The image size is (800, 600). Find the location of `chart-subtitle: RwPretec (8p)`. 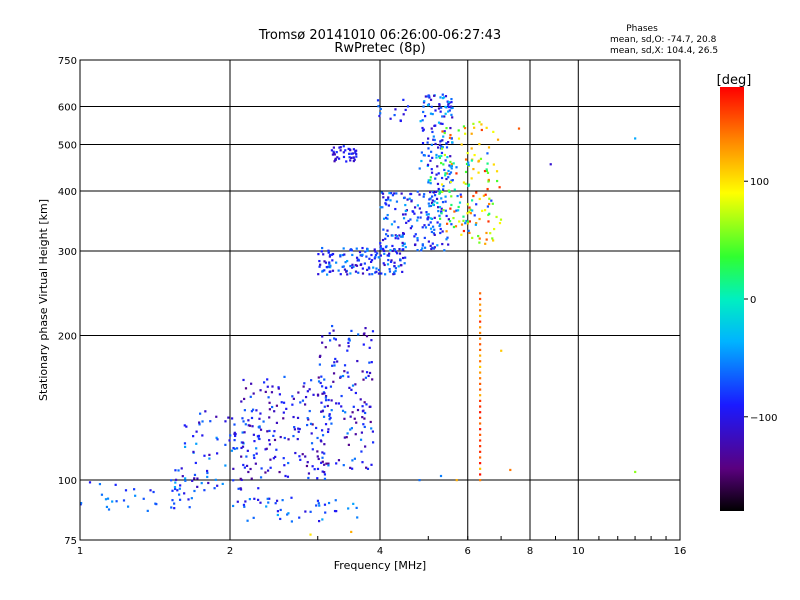

chart-subtitle: RwPretec (8p) is located at coordinates (379, 48).